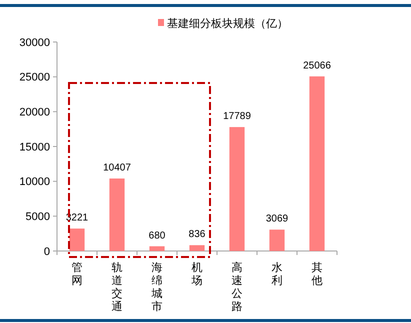 Image resolution: width=411 pixels, height=323 pixels. What do you see at coordinates (317, 66) in the screenshot?
I see `data-label: 25066` at bounding box center [317, 66].